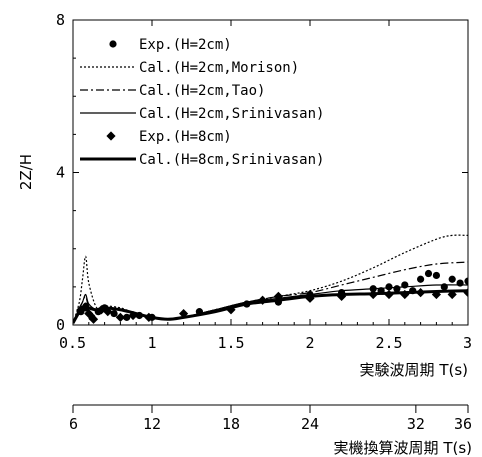 The height and width of the screenshot is (457, 482). What do you see at coordinates (185, 137) in the screenshot?
I see `legend-label: Exp.(H=8cm)` at bounding box center [185, 137].